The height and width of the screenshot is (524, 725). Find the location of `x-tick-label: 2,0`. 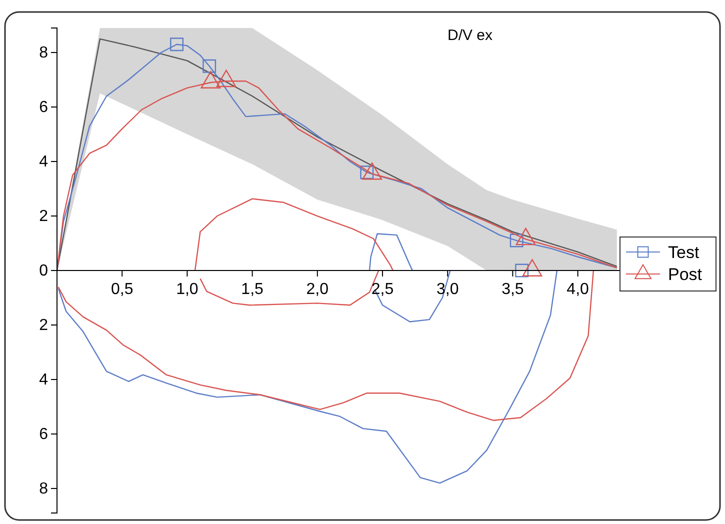

x-tick-label: 2,0 is located at coordinates (317, 289).